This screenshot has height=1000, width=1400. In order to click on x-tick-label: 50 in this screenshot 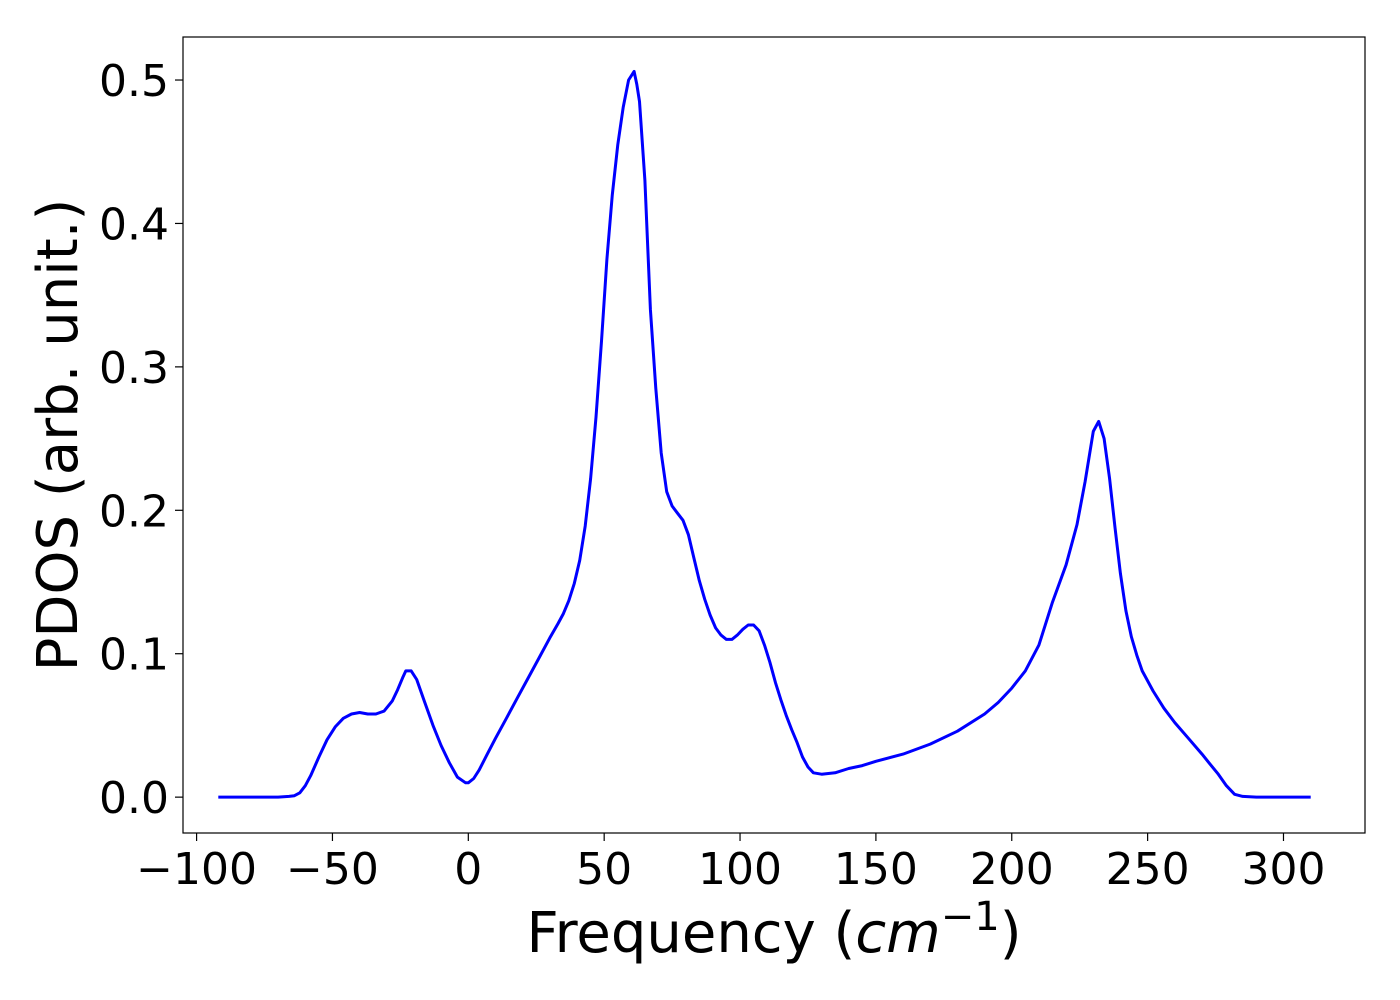, I will do `click(604, 869)`.